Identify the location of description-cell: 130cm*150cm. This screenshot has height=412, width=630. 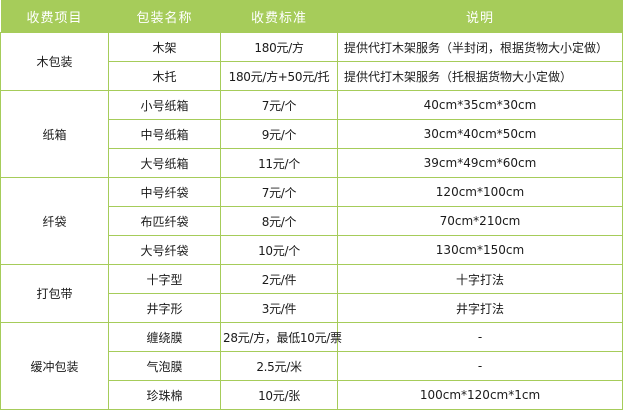
(480, 250).